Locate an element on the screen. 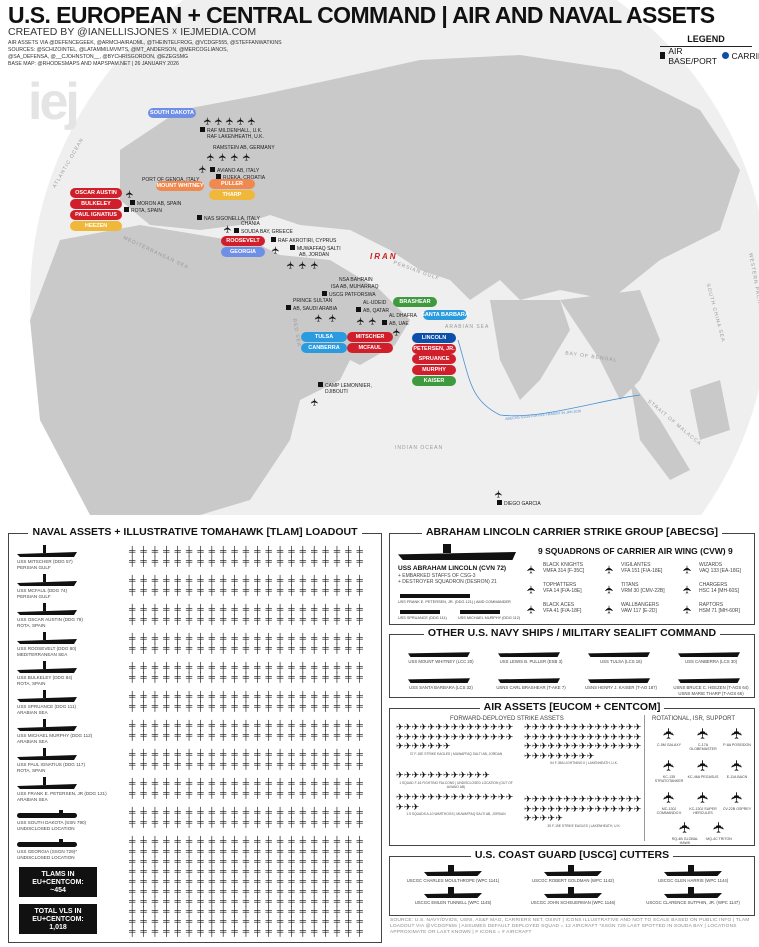  support-aircraft: ✈ C-5M GALAXY is located at coordinates (669, 736).